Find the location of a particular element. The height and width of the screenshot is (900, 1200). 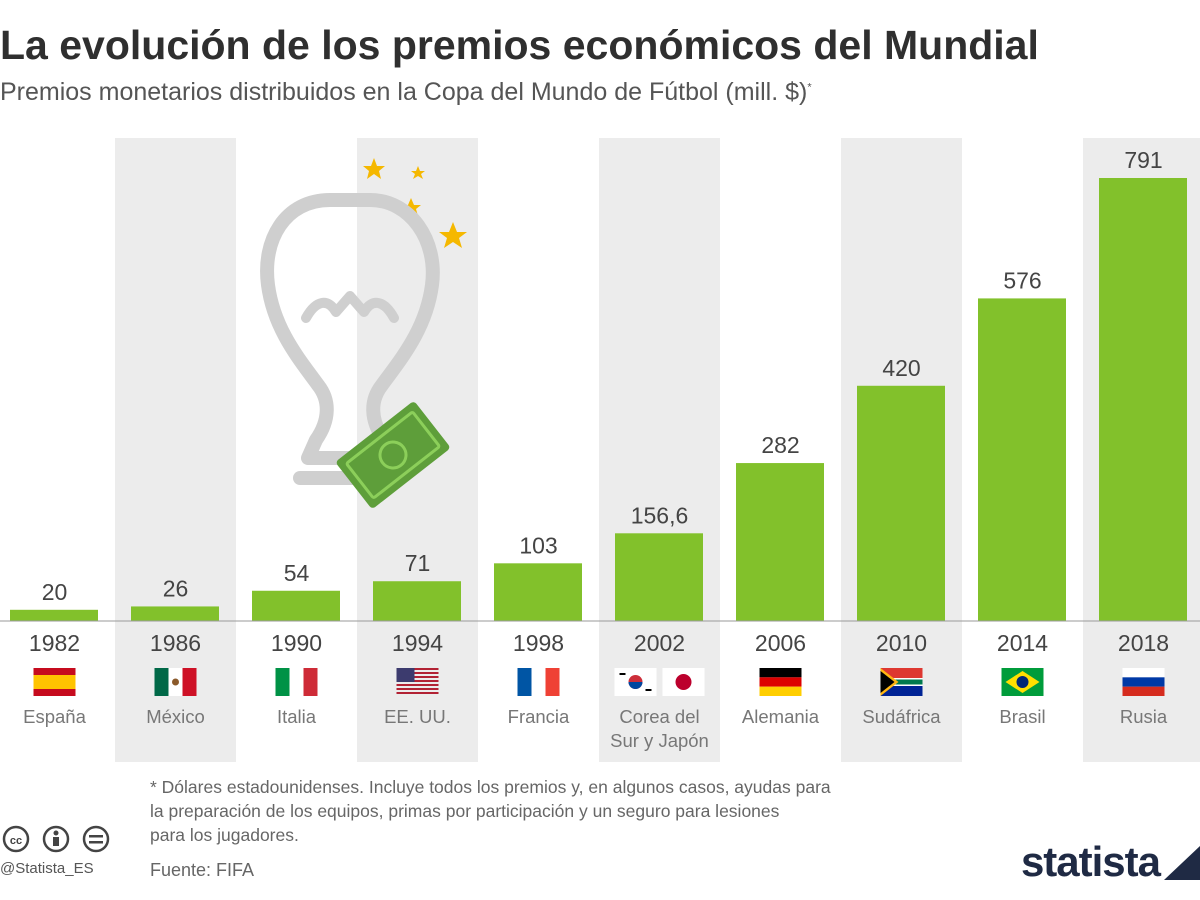

host-label: México is located at coordinates (175, 716).